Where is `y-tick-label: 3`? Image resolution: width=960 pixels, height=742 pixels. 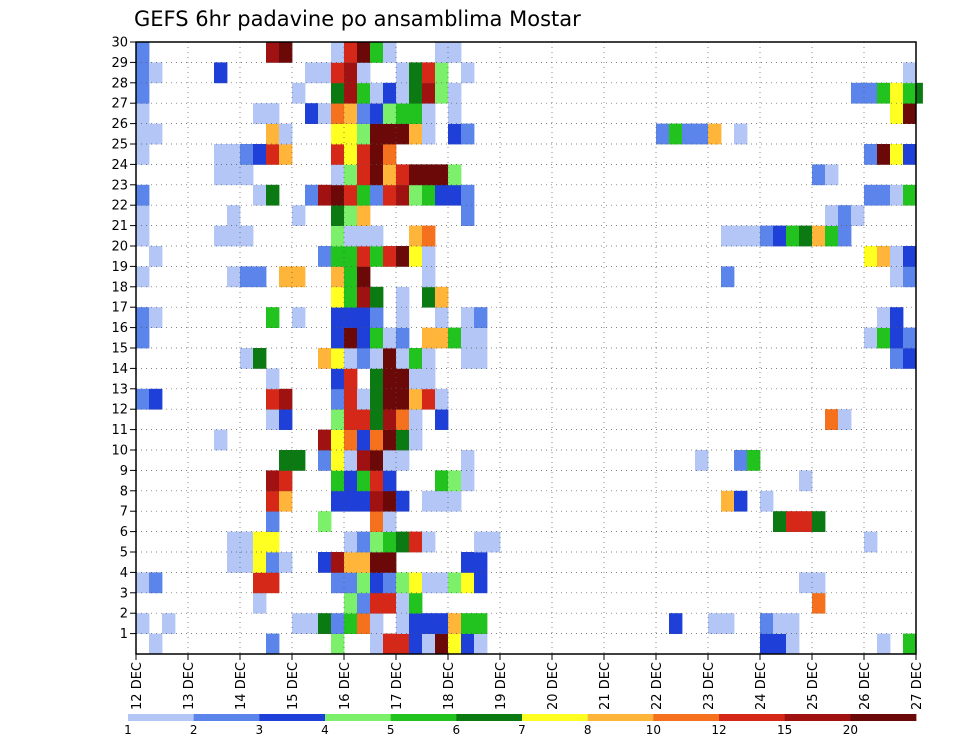 y-tick-label: 3 is located at coordinates (124, 593).